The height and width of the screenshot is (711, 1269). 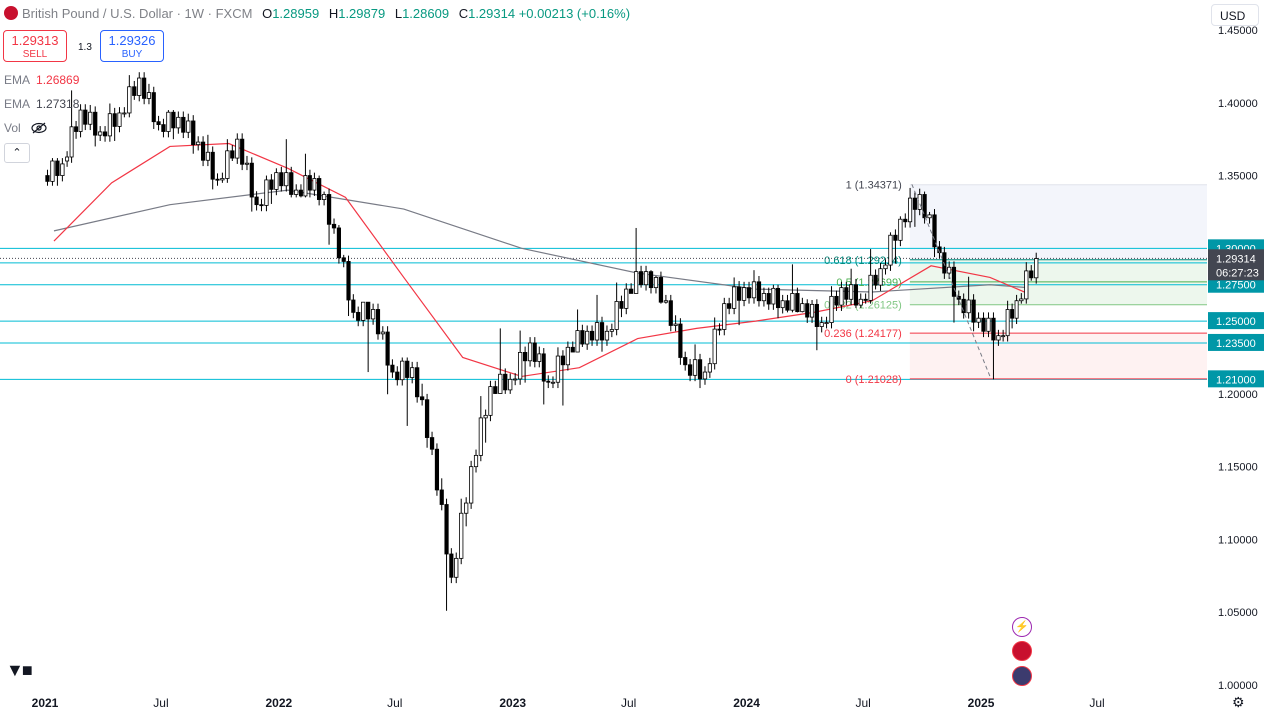 I want to click on y-axis-tick-label: 1.20000, so click(x=1238, y=395).